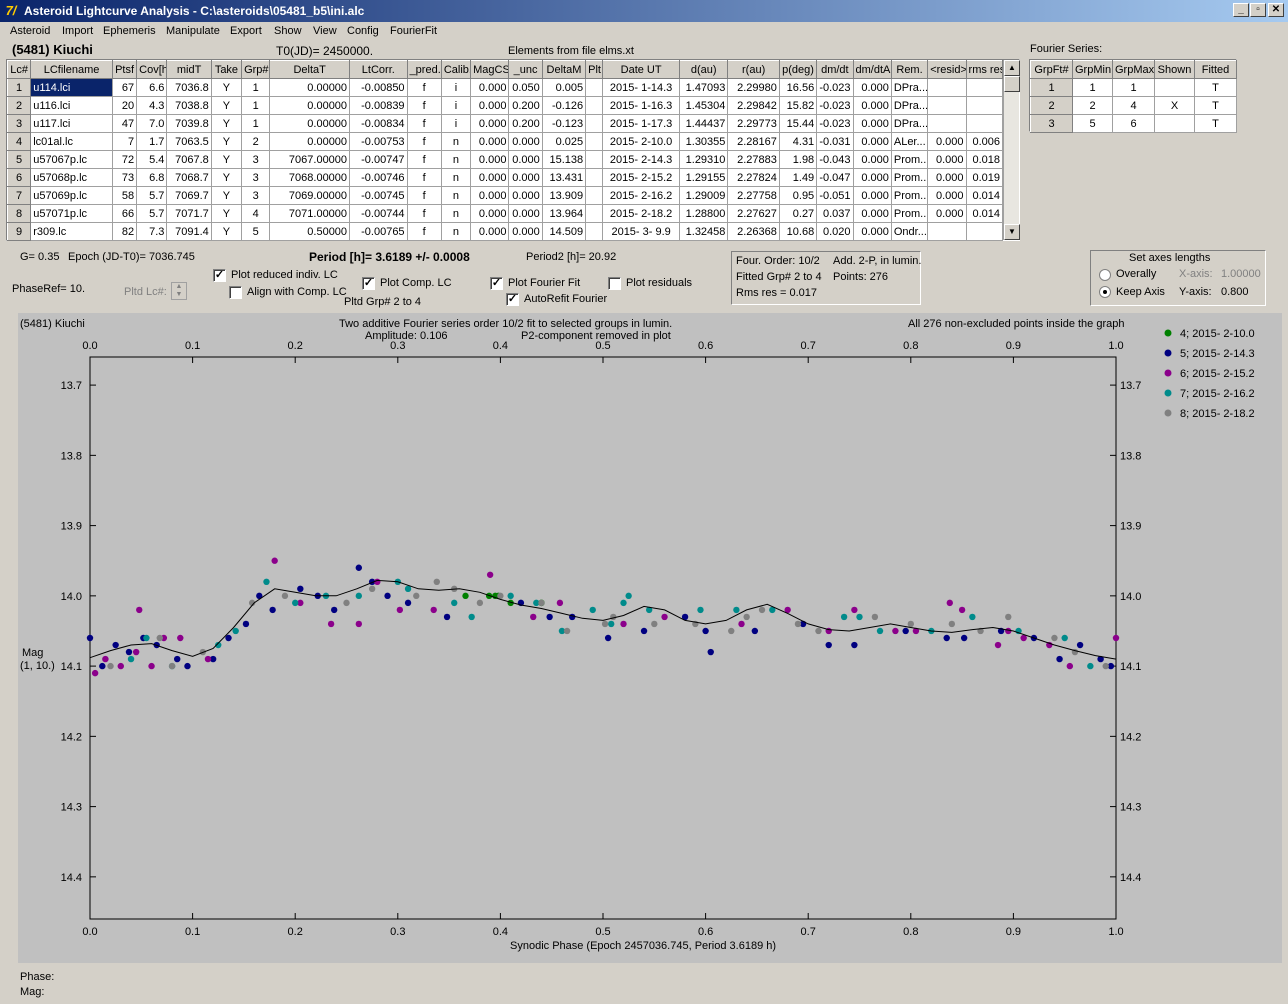  What do you see at coordinates (641, 69) in the screenshot?
I see `column-header: Date UT` at bounding box center [641, 69].